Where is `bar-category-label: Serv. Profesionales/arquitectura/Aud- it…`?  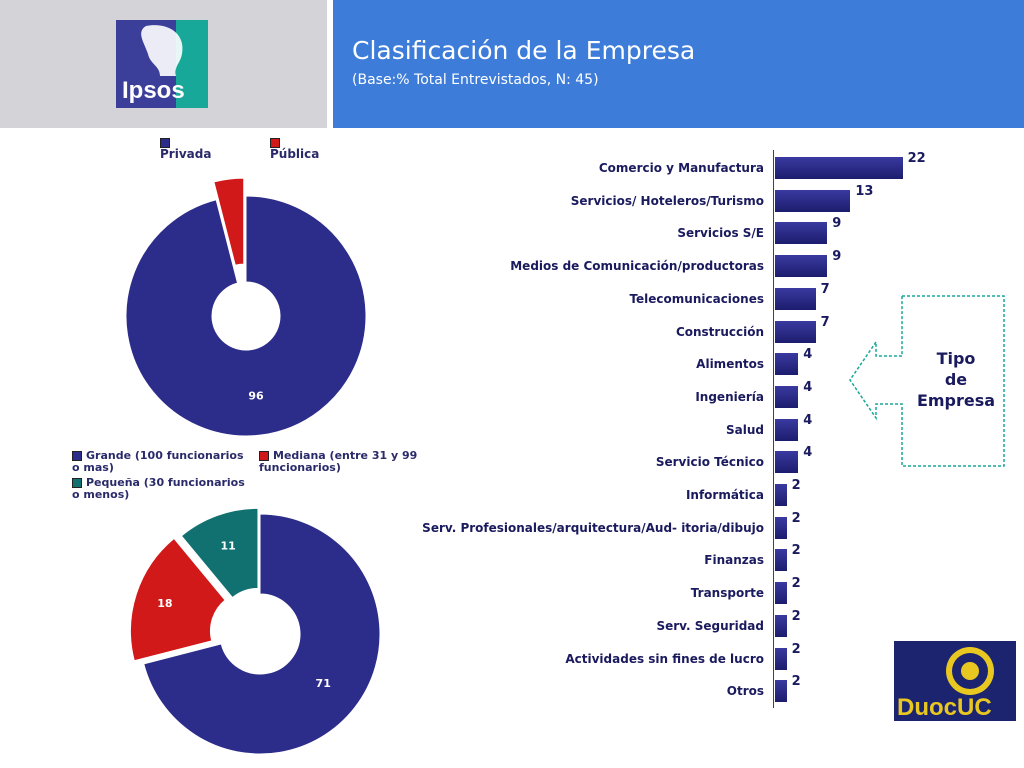 bar-category-label: Serv. Profesionales/arquitectura/Aud- it… is located at coordinates (593, 527).